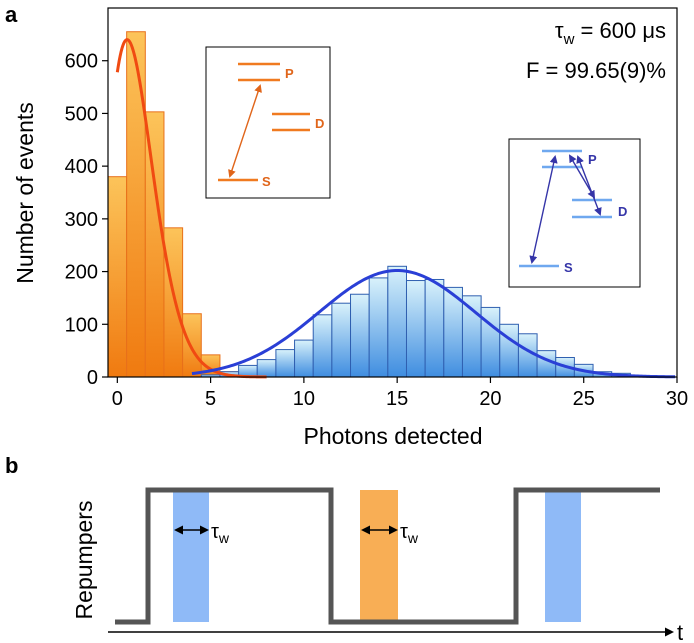 The height and width of the screenshot is (643, 694). I want to click on panel-b-label: b, so click(11, 465).